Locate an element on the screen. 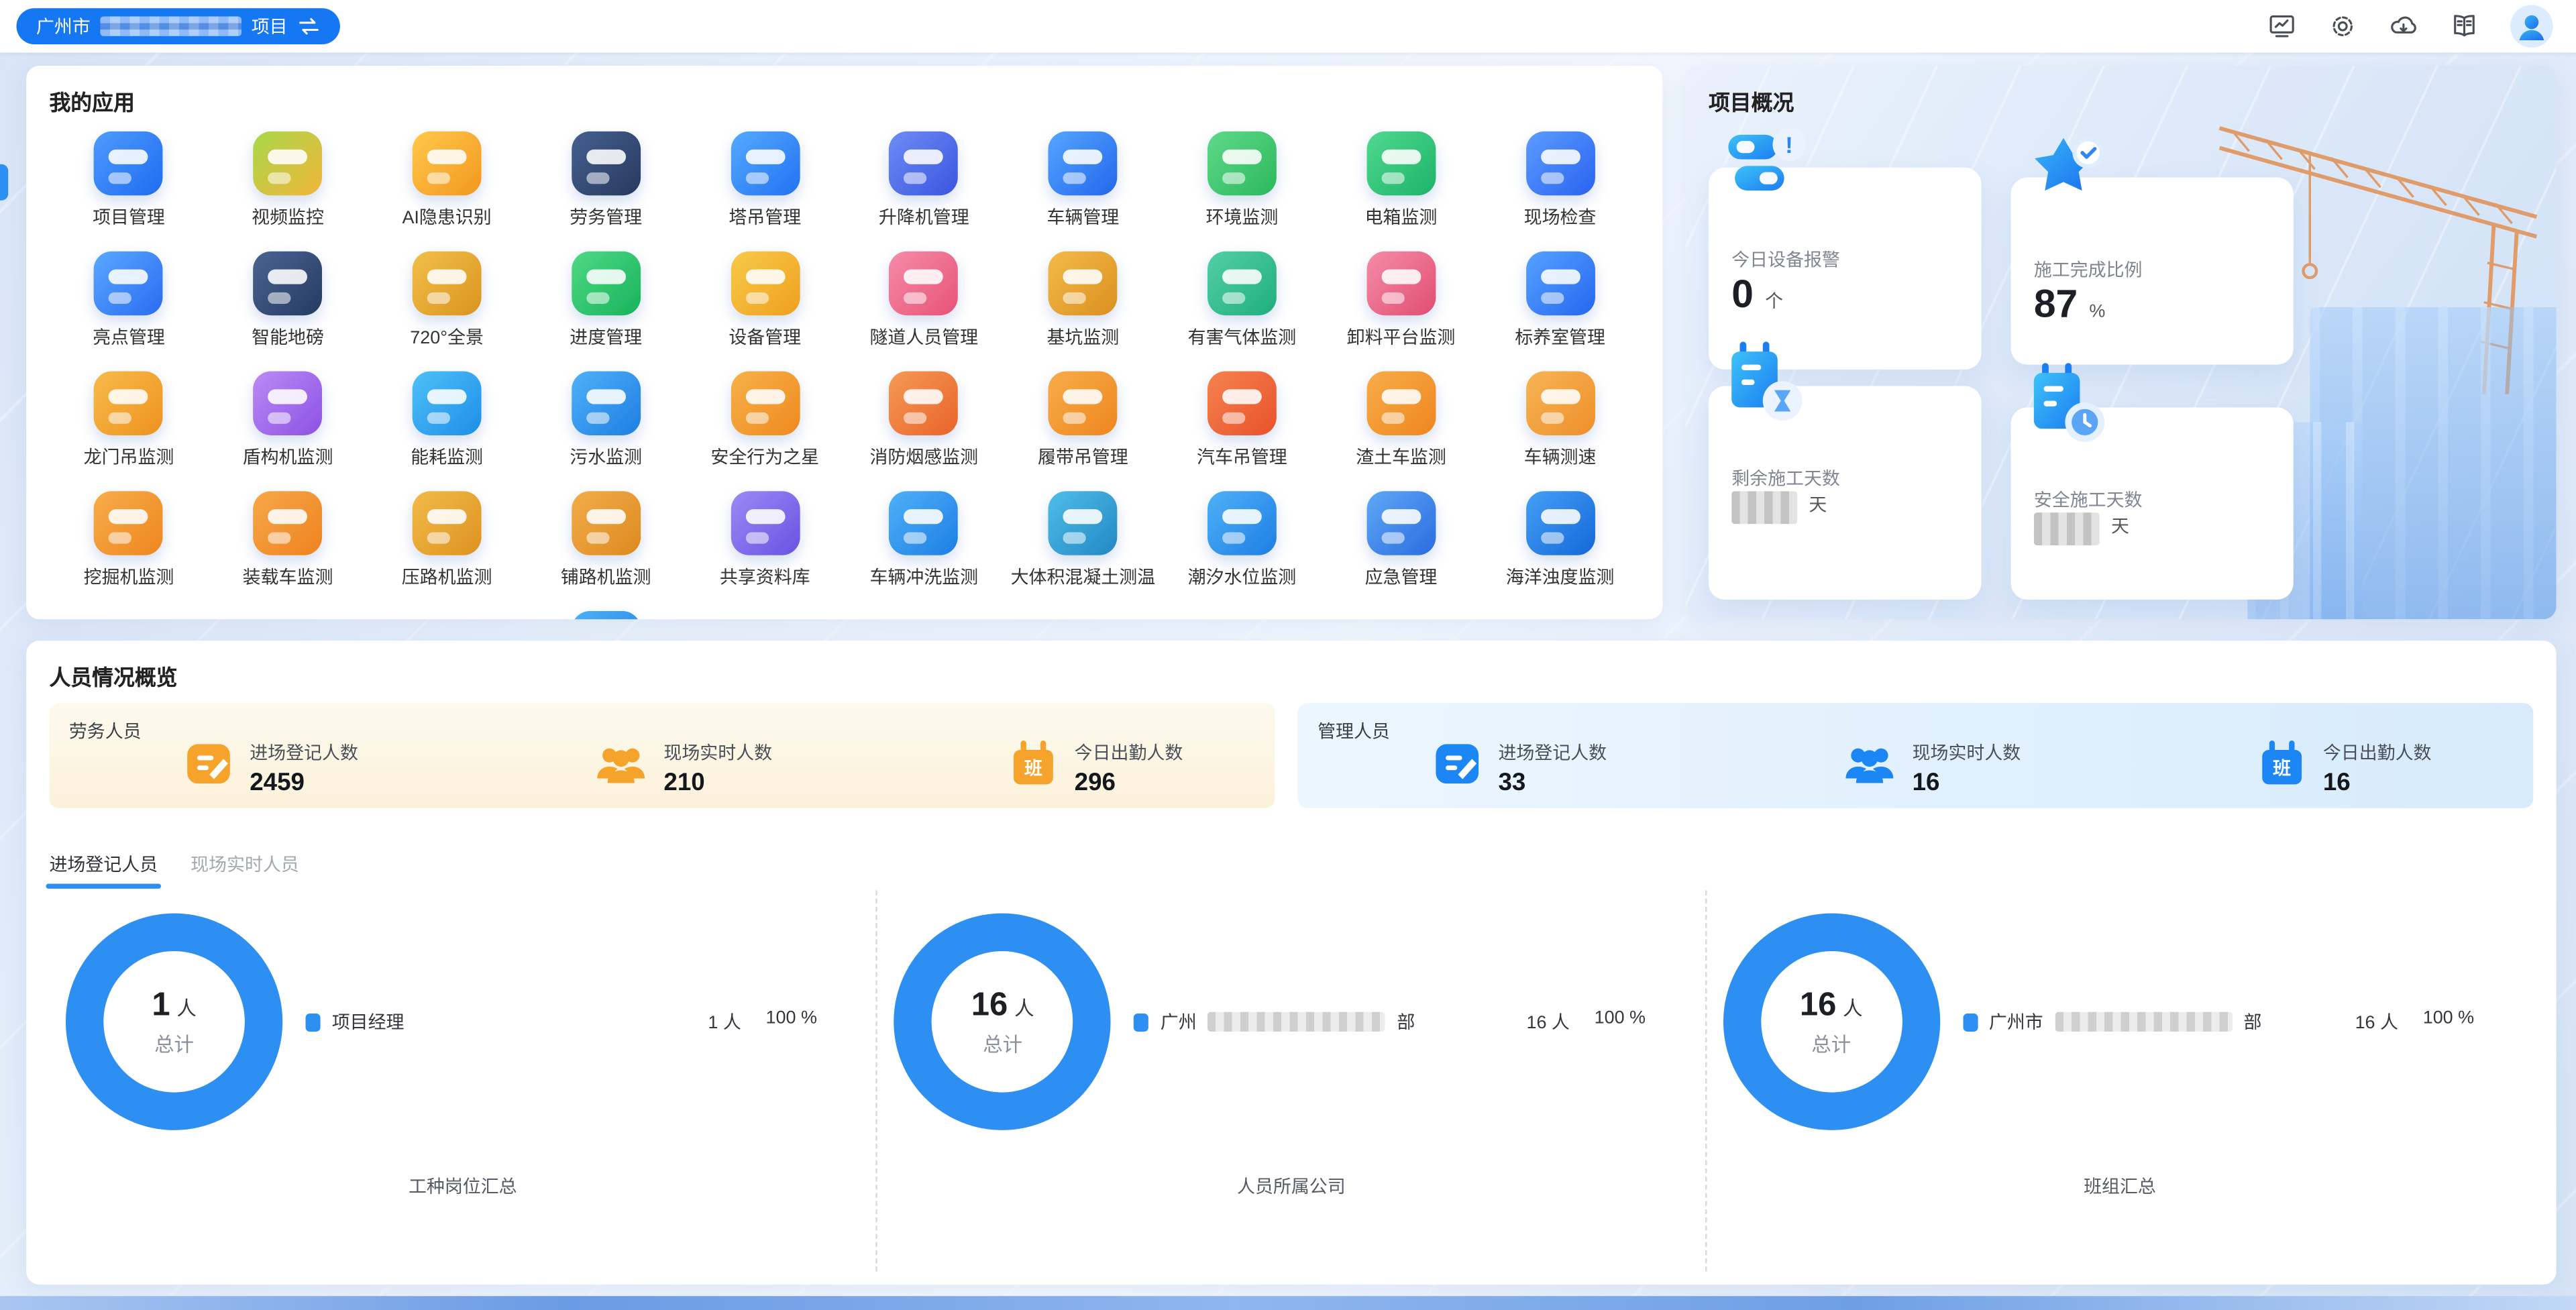 The image size is (2576, 1310). app-item: 挖掘机监测 is located at coordinates (128, 540).